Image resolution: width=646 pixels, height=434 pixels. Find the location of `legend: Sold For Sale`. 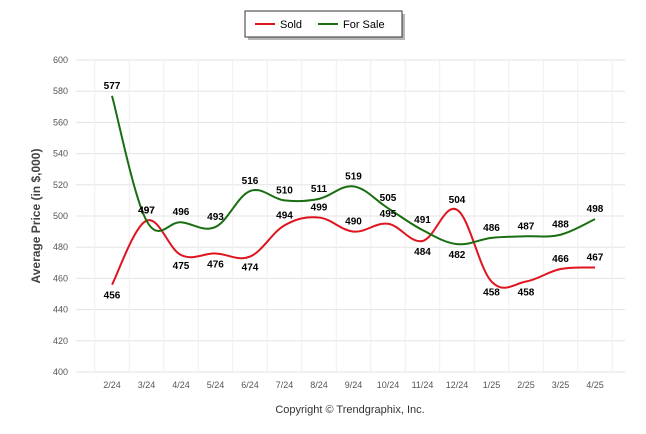

legend: Sold For Sale is located at coordinates (324, 25).